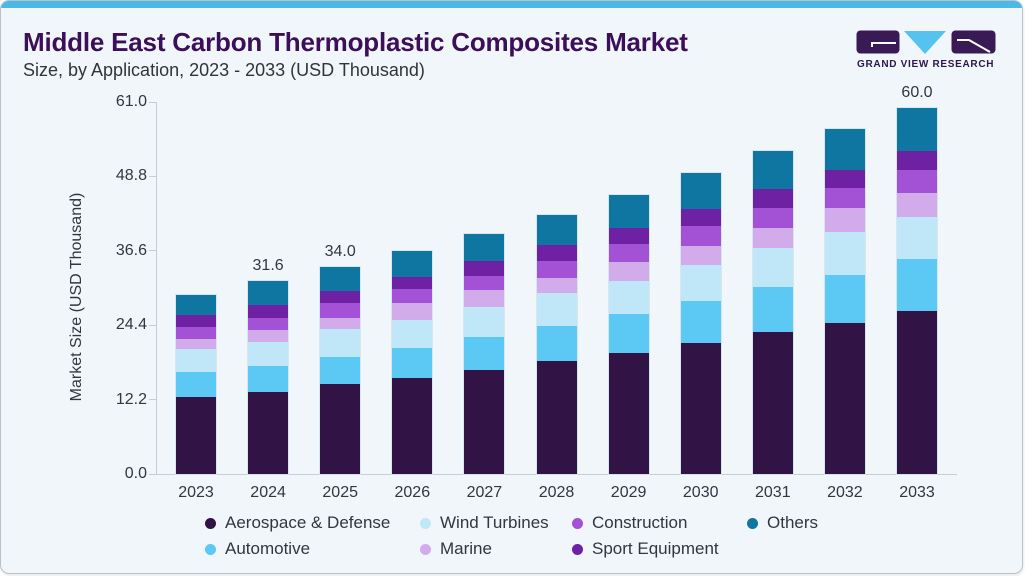 The width and height of the screenshot is (1025, 576). What do you see at coordinates (793, 522) in the screenshot?
I see `legend-label-others: Others` at bounding box center [793, 522].